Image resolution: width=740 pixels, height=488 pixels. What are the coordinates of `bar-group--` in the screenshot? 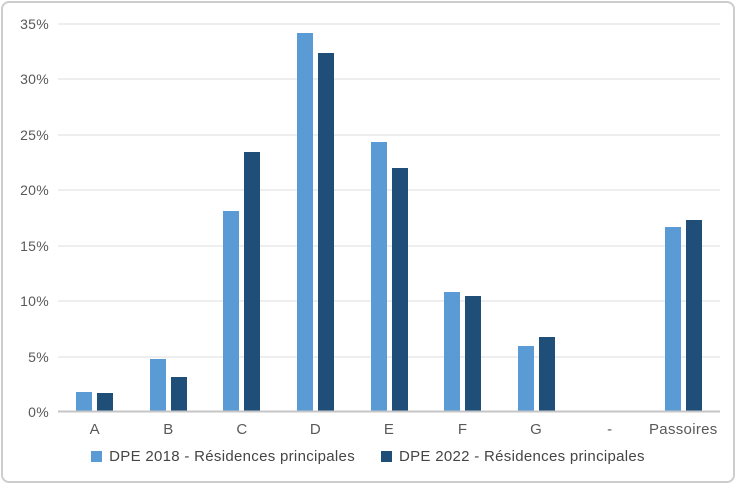 It's located at (610, 218).